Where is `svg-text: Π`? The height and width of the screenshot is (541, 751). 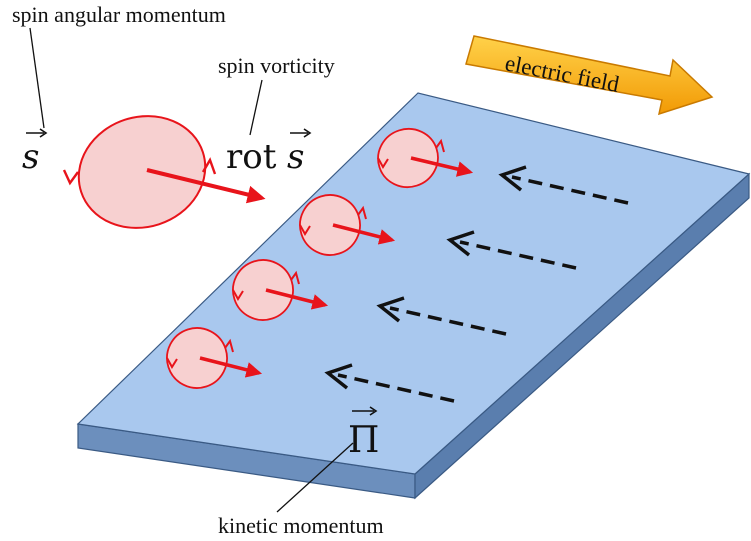 svg-text: Π is located at coordinates (363, 440).